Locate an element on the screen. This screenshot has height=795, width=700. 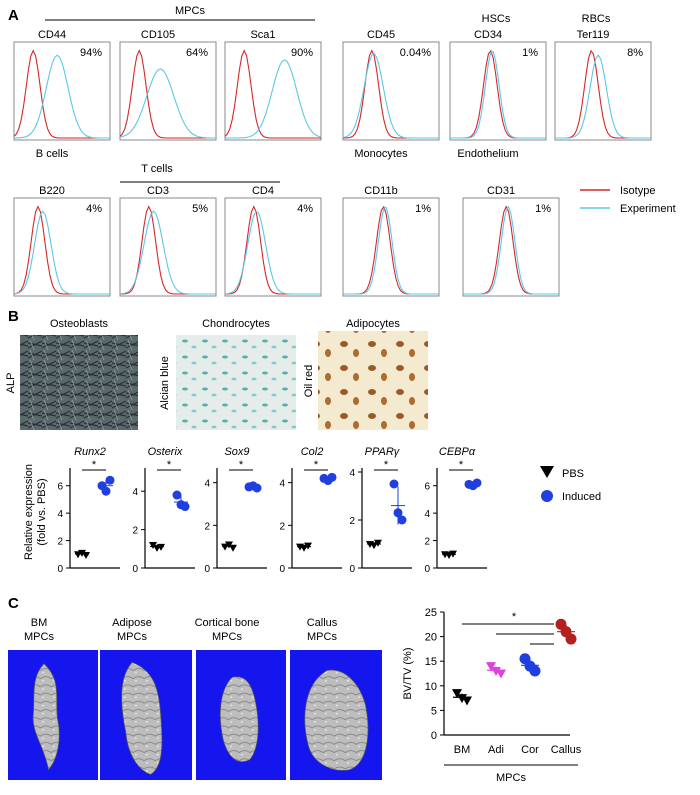
alcian-stain-image is located at coordinates (236, 382).